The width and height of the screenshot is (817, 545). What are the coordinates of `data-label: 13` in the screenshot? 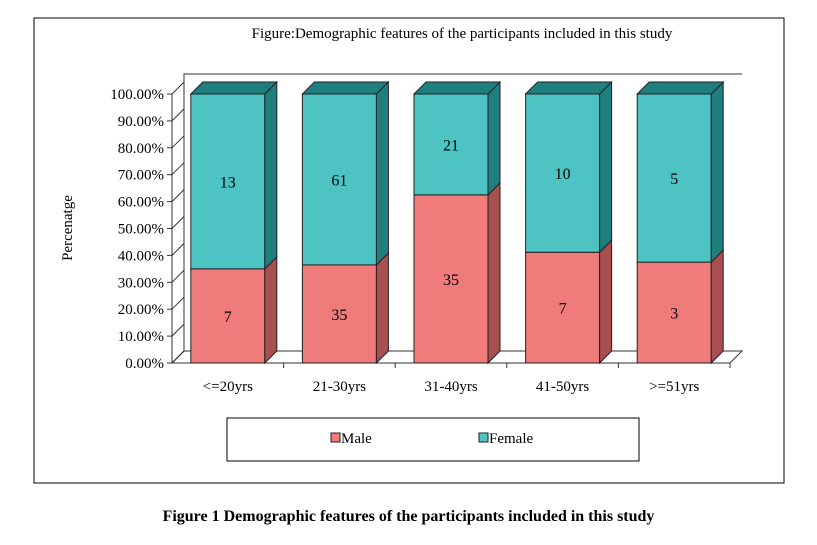 It's located at (228, 182).